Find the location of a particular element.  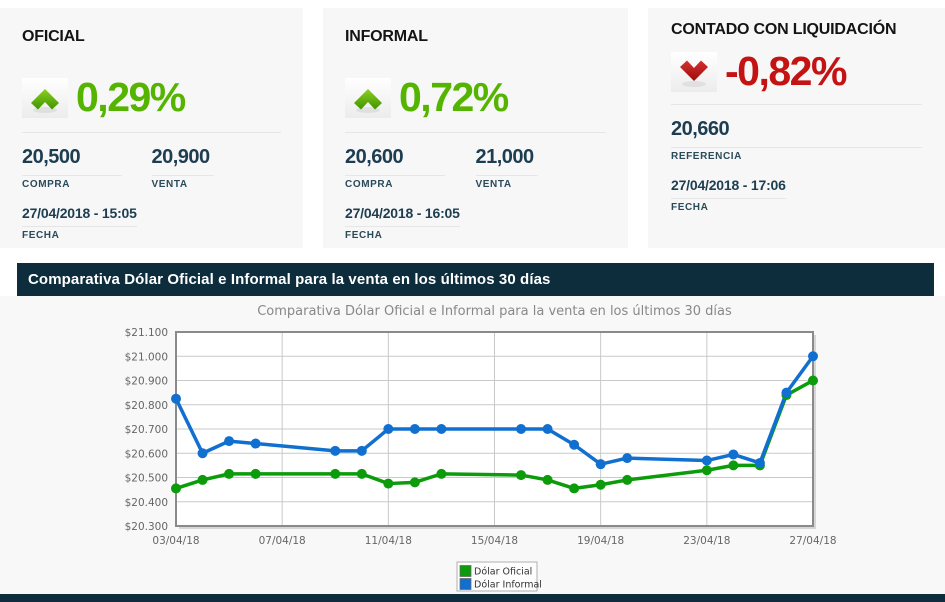

quote-value: 20,660 is located at coordinates (796, 133).